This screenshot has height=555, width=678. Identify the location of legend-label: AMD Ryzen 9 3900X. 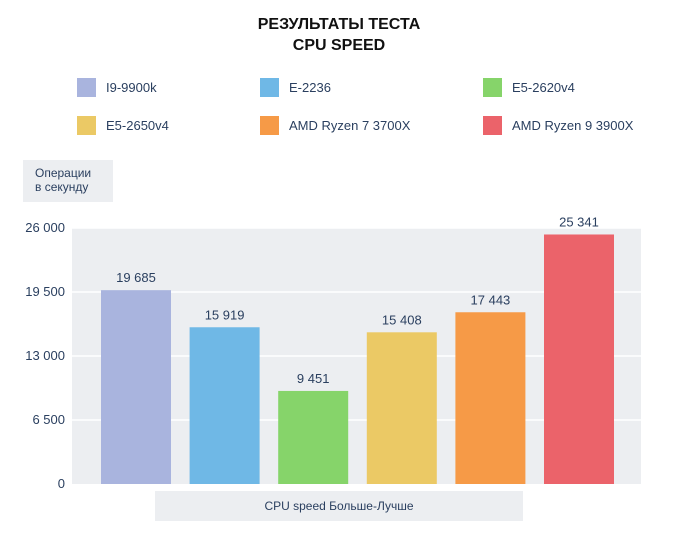
(573, 125).